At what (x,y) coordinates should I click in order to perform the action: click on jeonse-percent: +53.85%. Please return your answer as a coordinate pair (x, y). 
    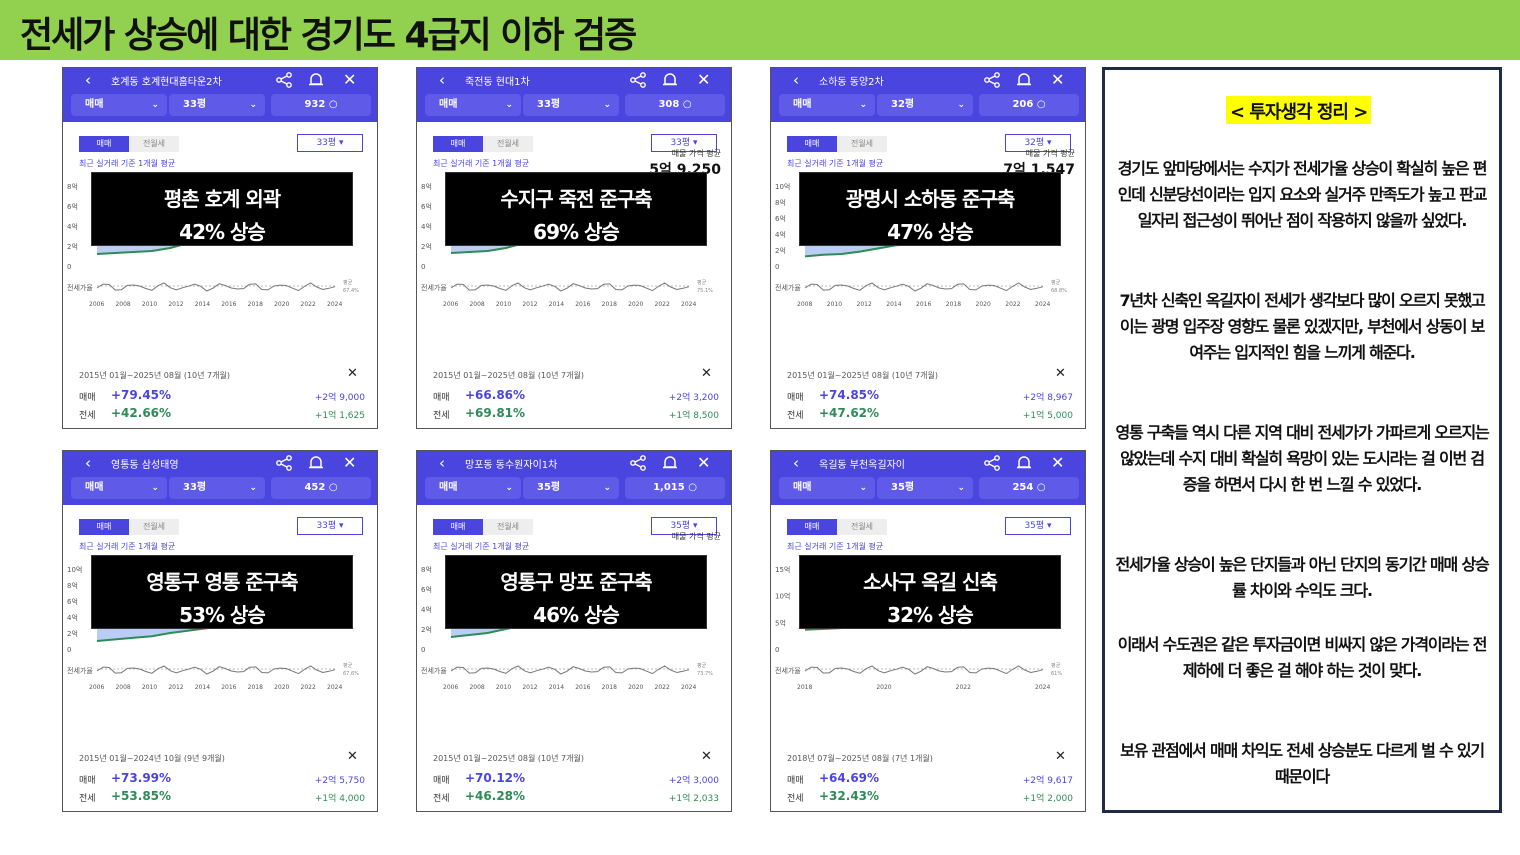
    Looking at the image, I should click on (141, 796).